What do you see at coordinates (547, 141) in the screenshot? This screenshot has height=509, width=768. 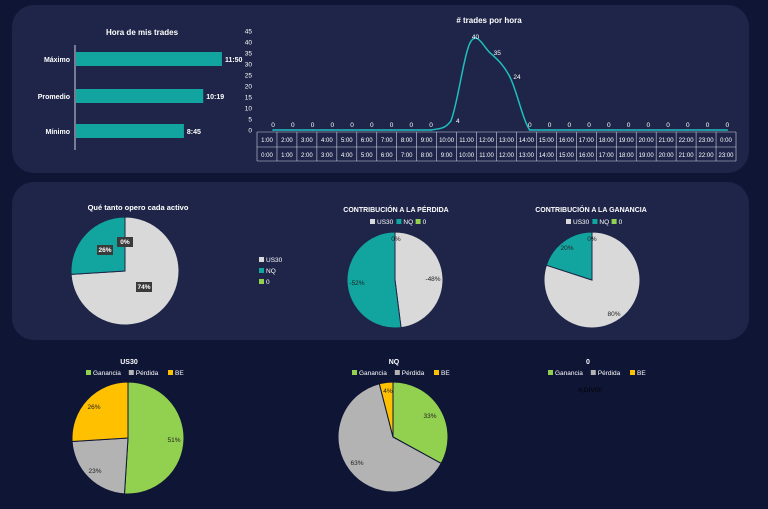 I see `trades-header-cell: 15:00` at bounding box center [547, 141].